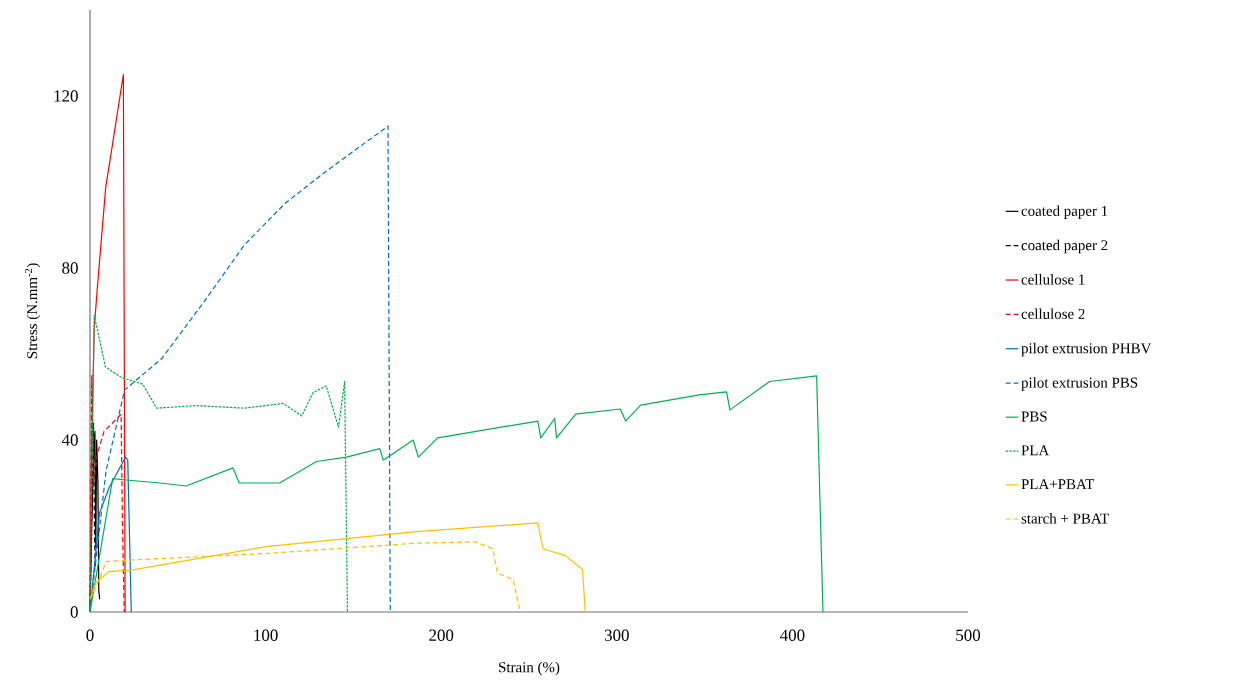  Describe the element at coordinates (1064, 212) in the screenshot. I see `legend-label: coated paper 1` at that location.